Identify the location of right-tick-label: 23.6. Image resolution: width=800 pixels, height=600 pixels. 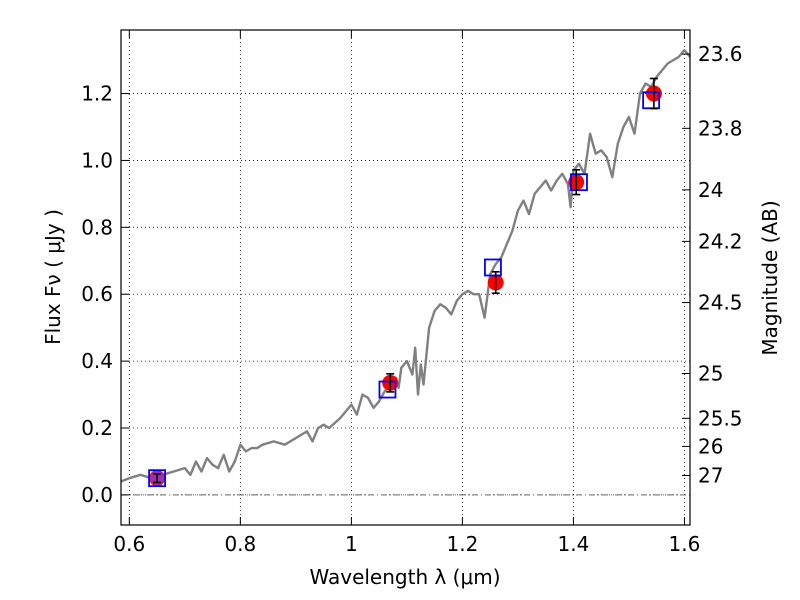
(720, 54).